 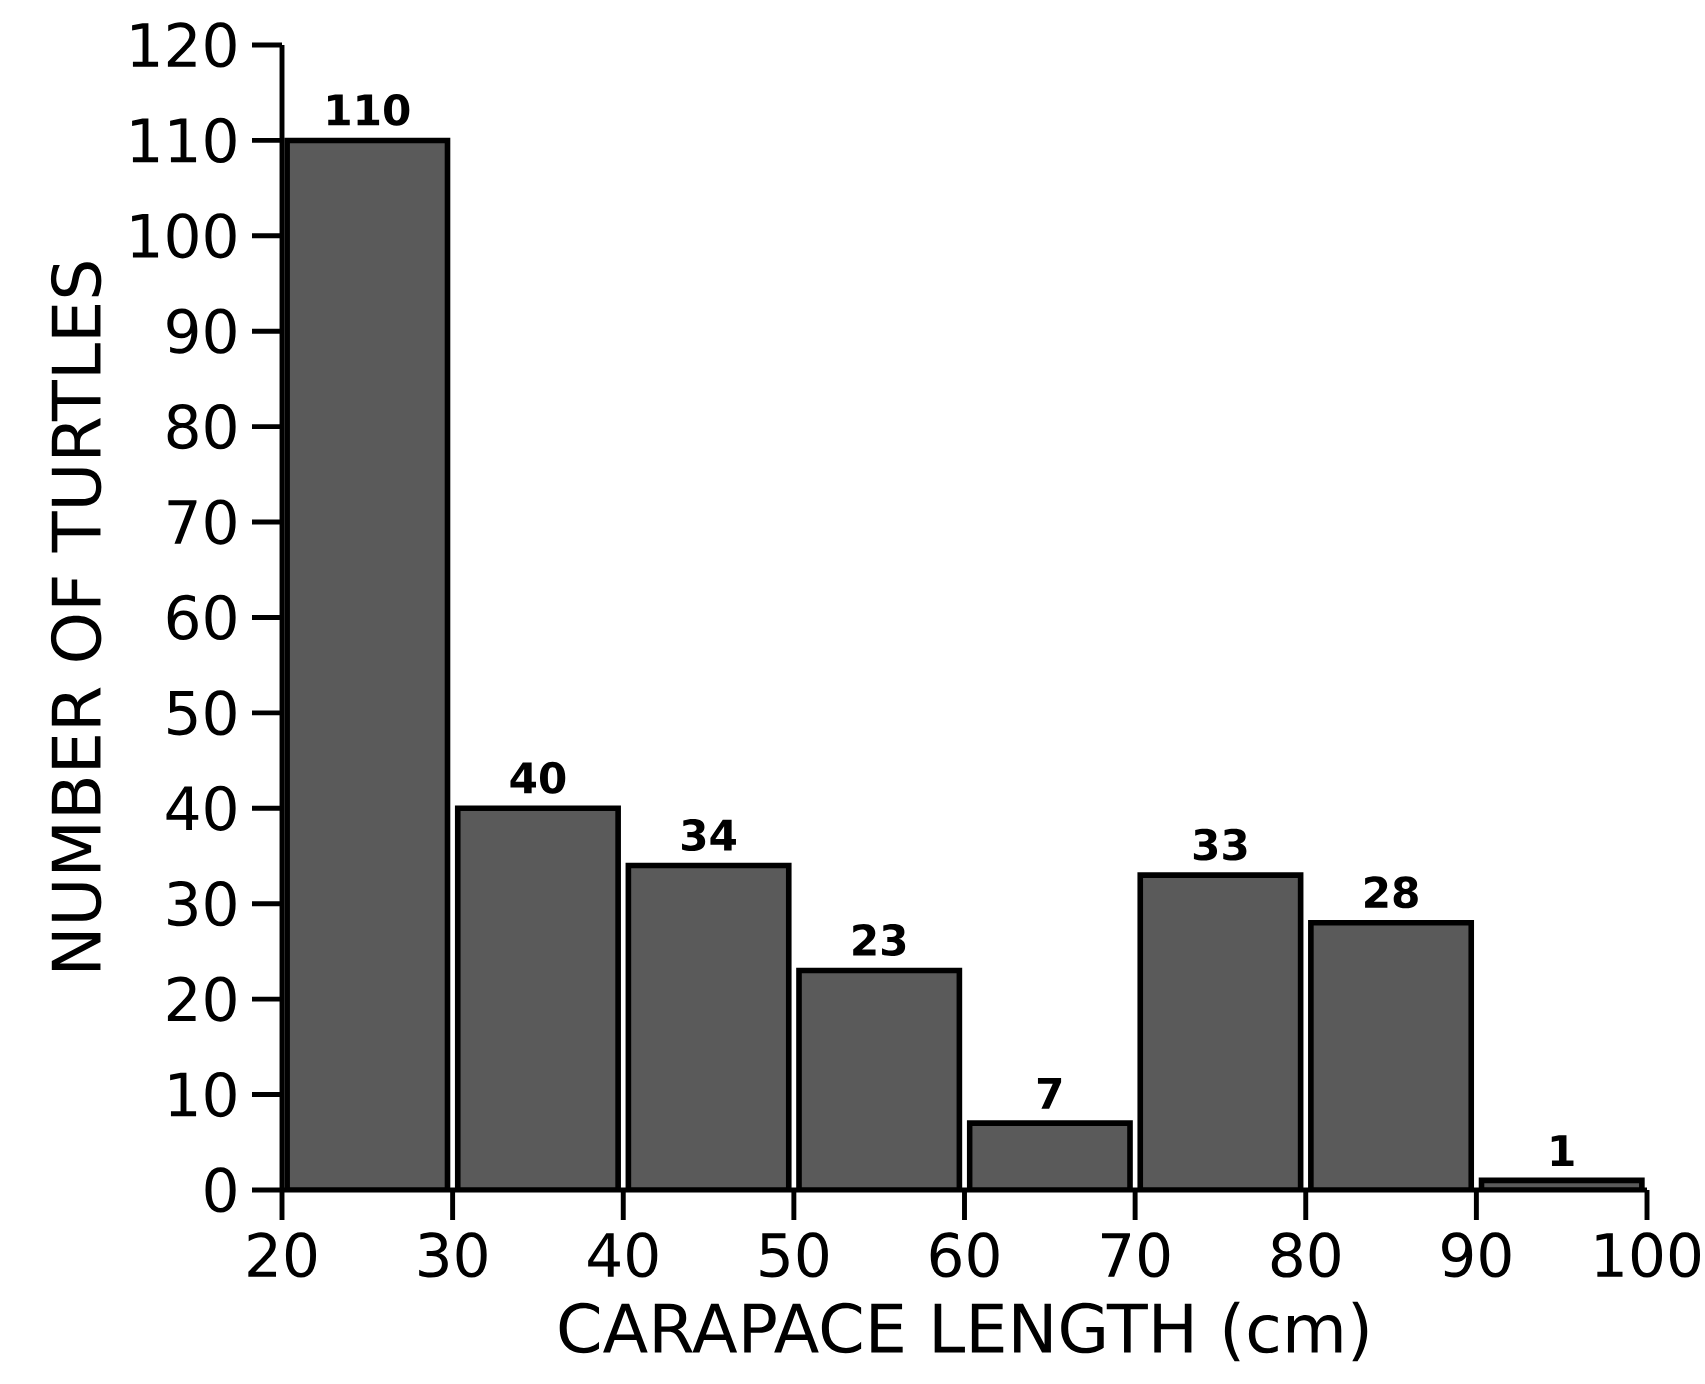 I want to click on y-tick-label: 110, so click(x=184, y=140).